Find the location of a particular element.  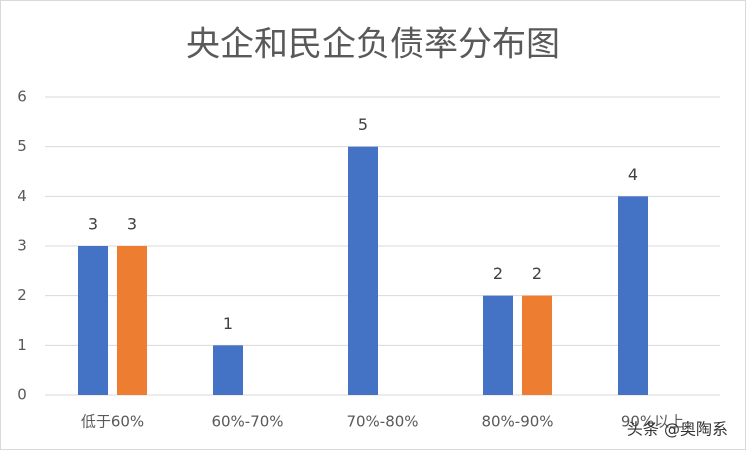

x-tick-label: 80%-90% is located at coordinates (517, 422).